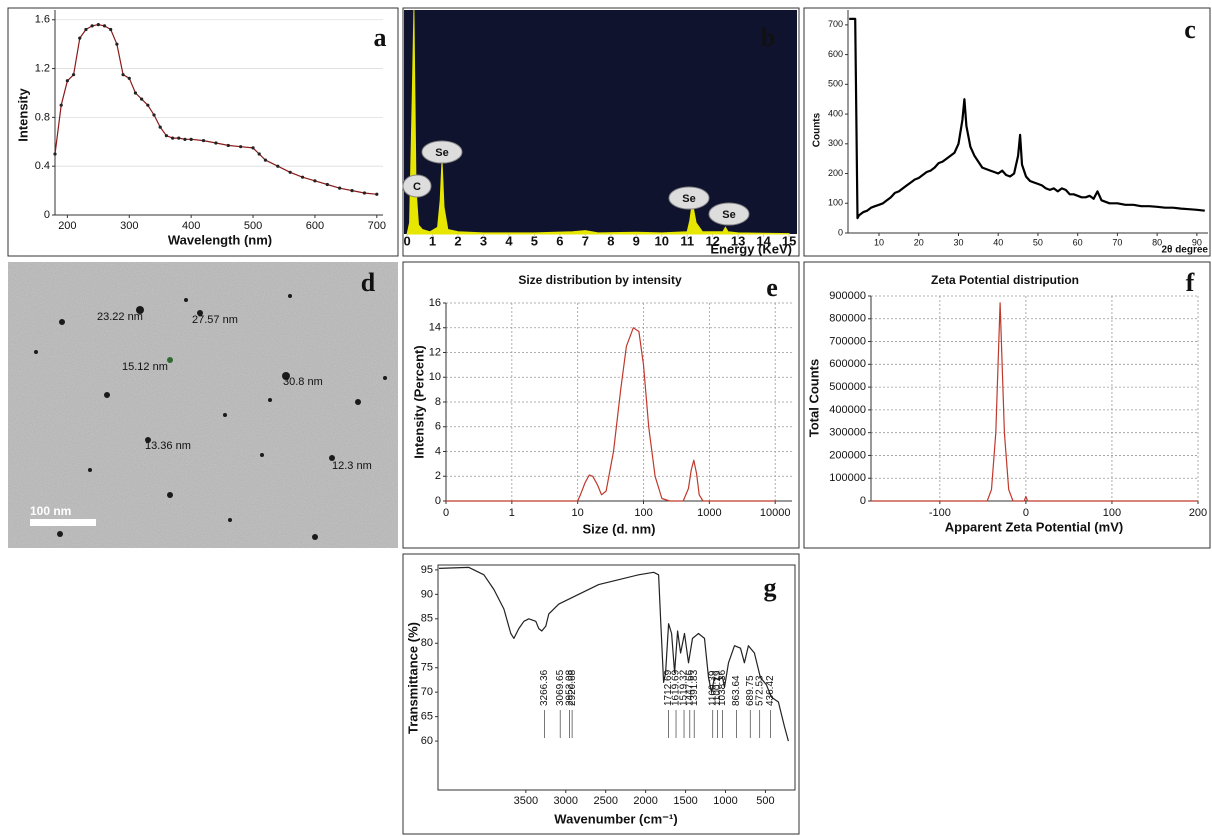 This screenshot has width=1212, height=836. I want to click on x-axis-label: Energy (KeV), so click(751, 248).